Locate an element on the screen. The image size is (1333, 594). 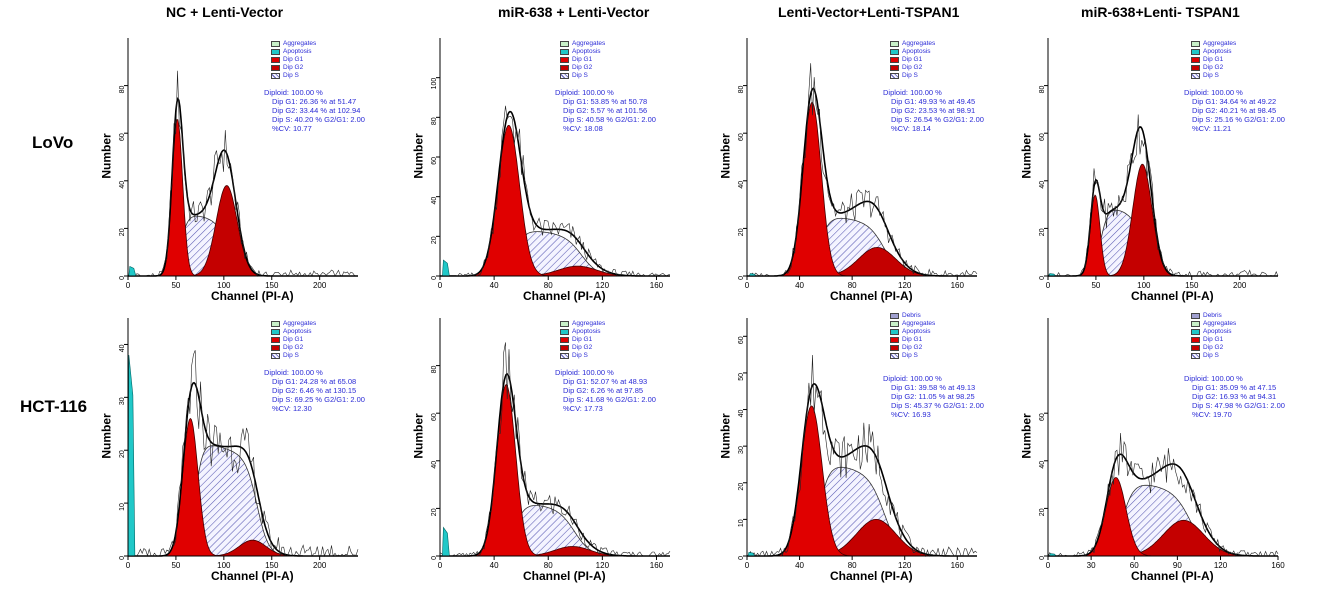
stat-line: Dip G1: 34.64 % at 49.22 is located at coordinates (1234, 101).